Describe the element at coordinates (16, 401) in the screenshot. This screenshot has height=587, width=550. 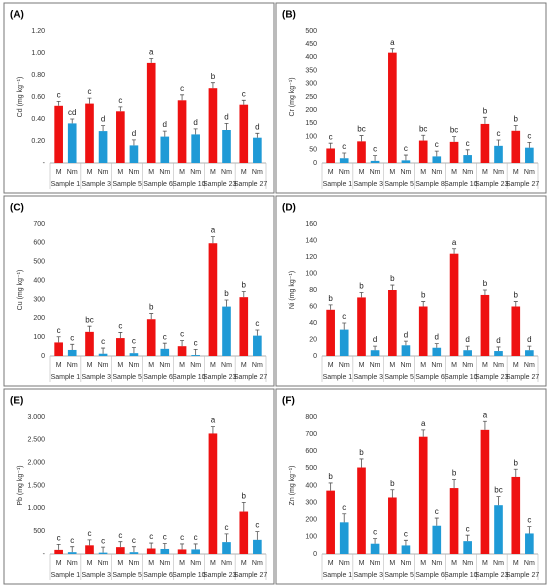
I see `panel-label: (E)` at that location.